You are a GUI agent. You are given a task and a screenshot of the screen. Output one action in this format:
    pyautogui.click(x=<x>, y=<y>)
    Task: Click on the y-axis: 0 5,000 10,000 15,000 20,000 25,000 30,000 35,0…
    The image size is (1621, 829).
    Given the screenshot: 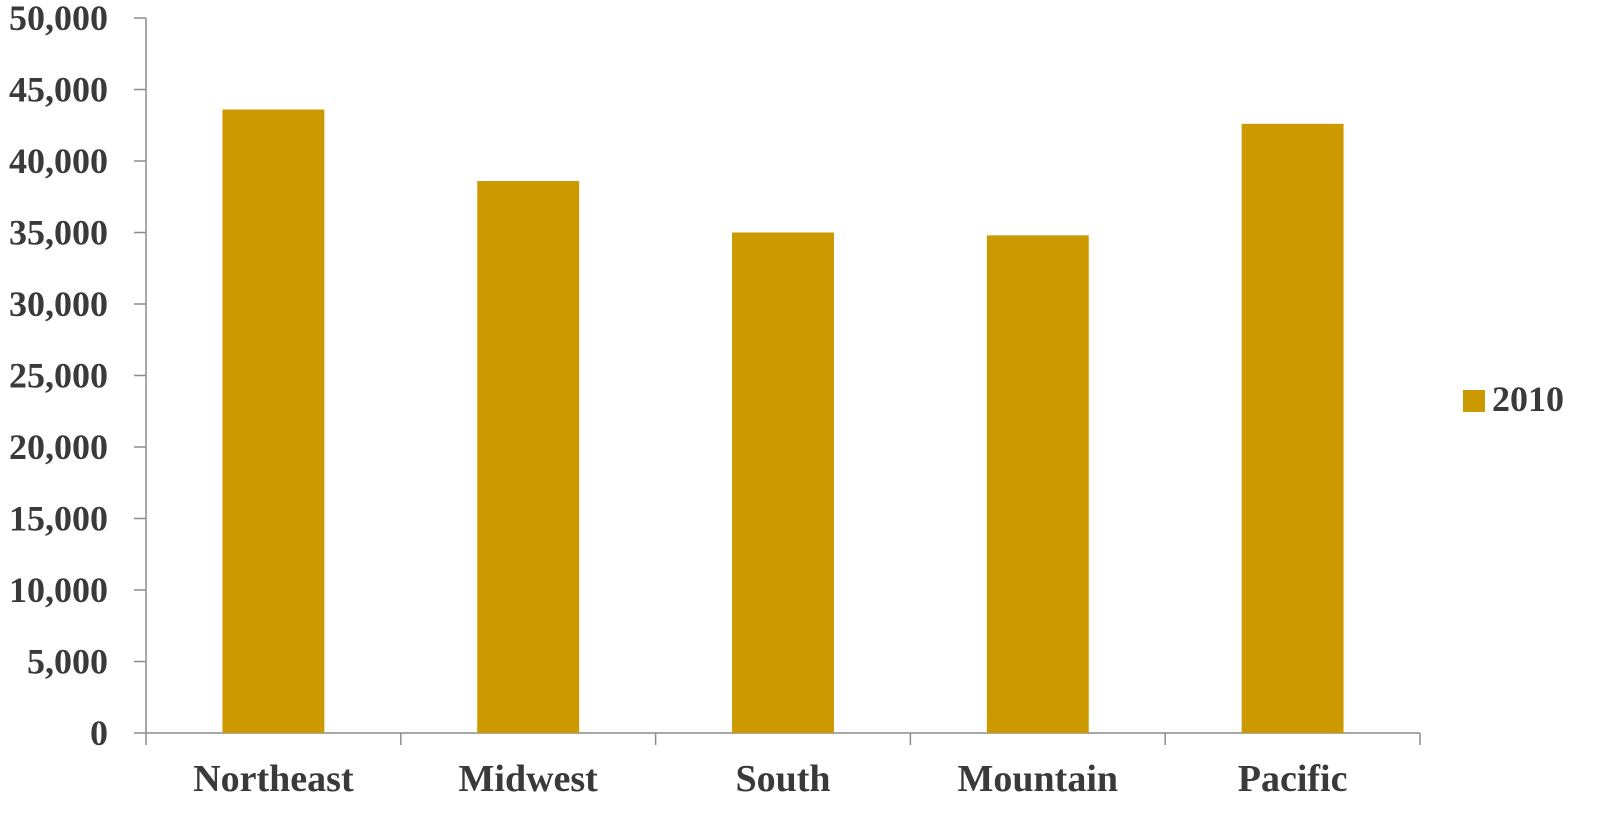 What is the action you would take?
    pyautogui.click(x=78, y=376)
    